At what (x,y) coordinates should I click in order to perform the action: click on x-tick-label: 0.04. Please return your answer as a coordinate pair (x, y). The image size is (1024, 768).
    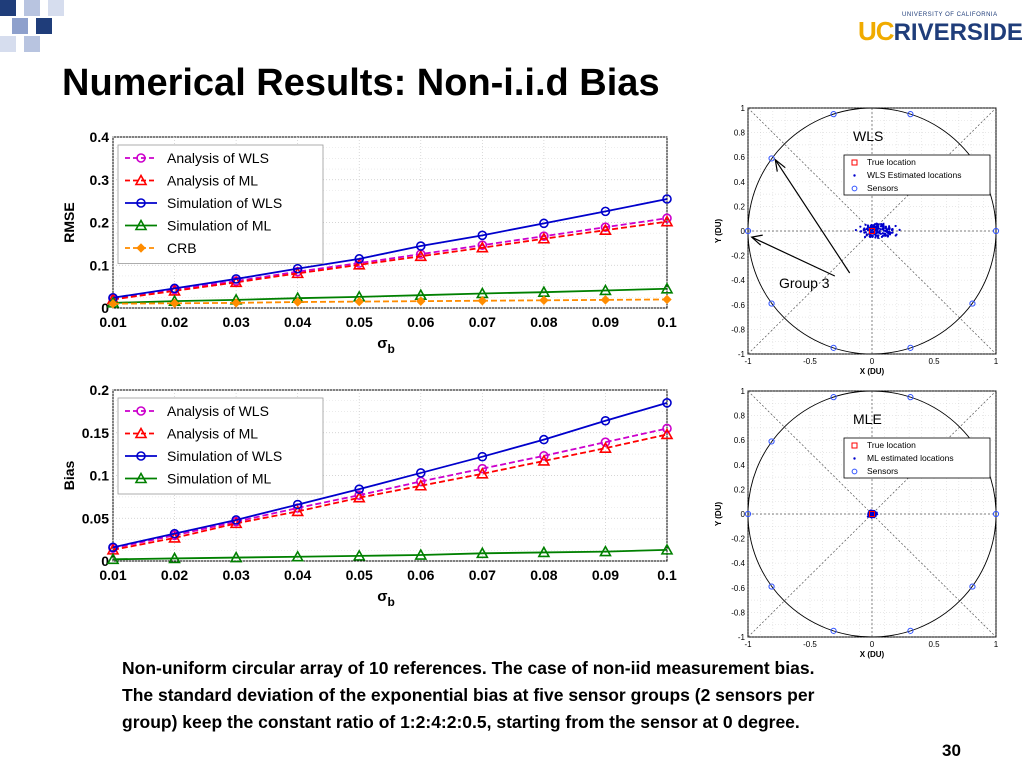
    Looking at the image, I should click on (297, 322).